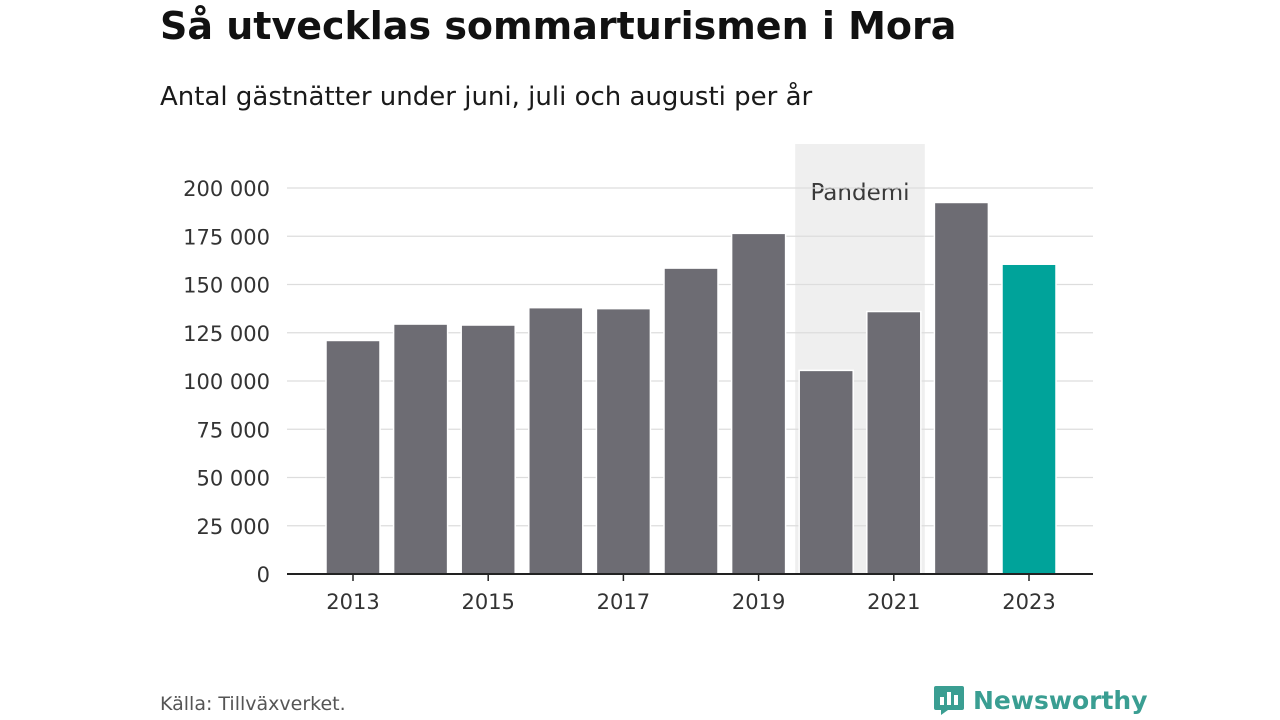 The height and width of the screenshot is (720, 1280). I want to click on y-tick-label: 25 000, so click(233, 527).